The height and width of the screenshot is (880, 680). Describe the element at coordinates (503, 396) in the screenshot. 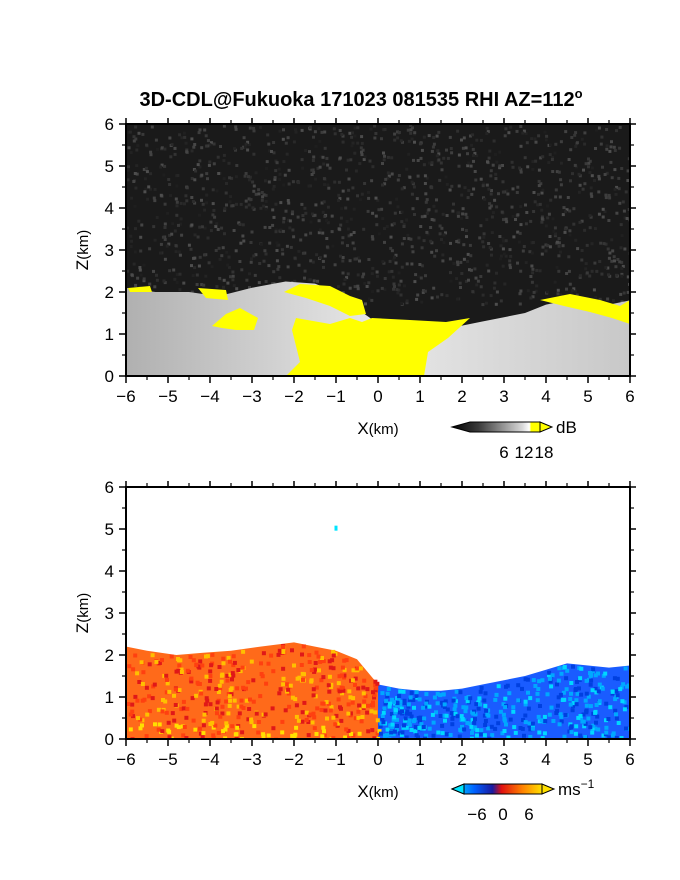

I see `x-tick-label: 3` at that location.